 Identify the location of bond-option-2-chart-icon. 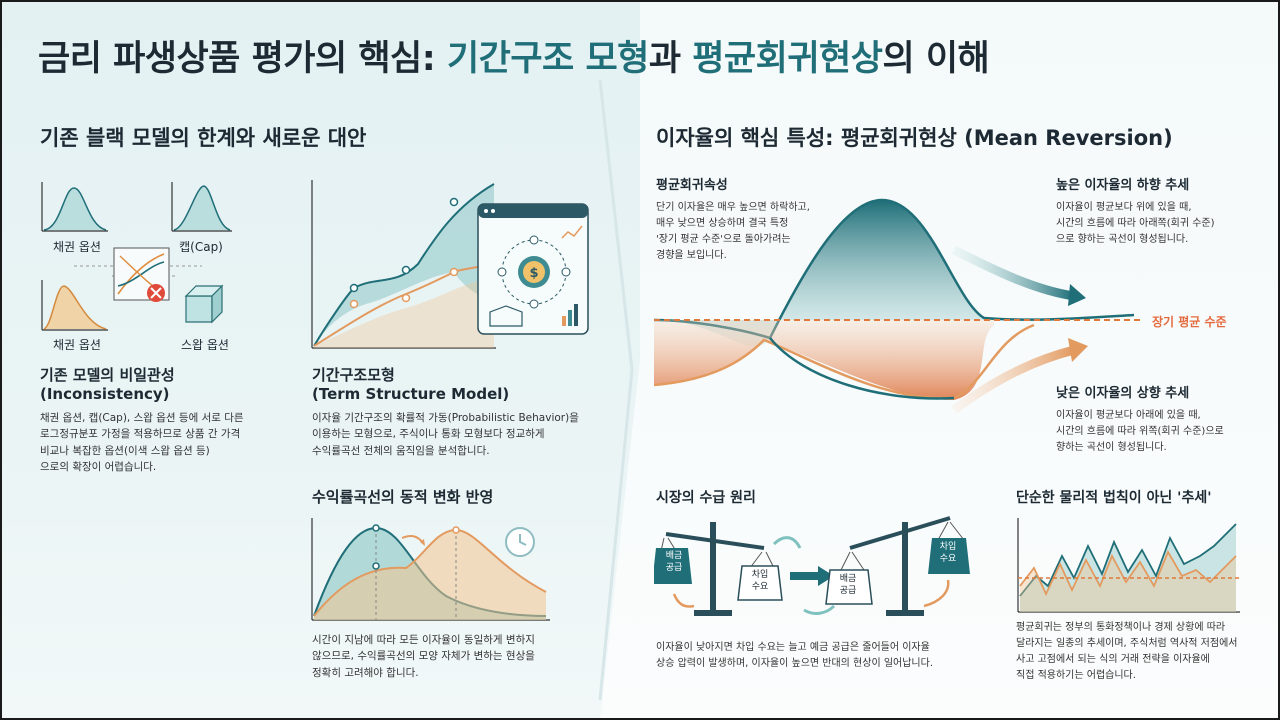
(74, 305).